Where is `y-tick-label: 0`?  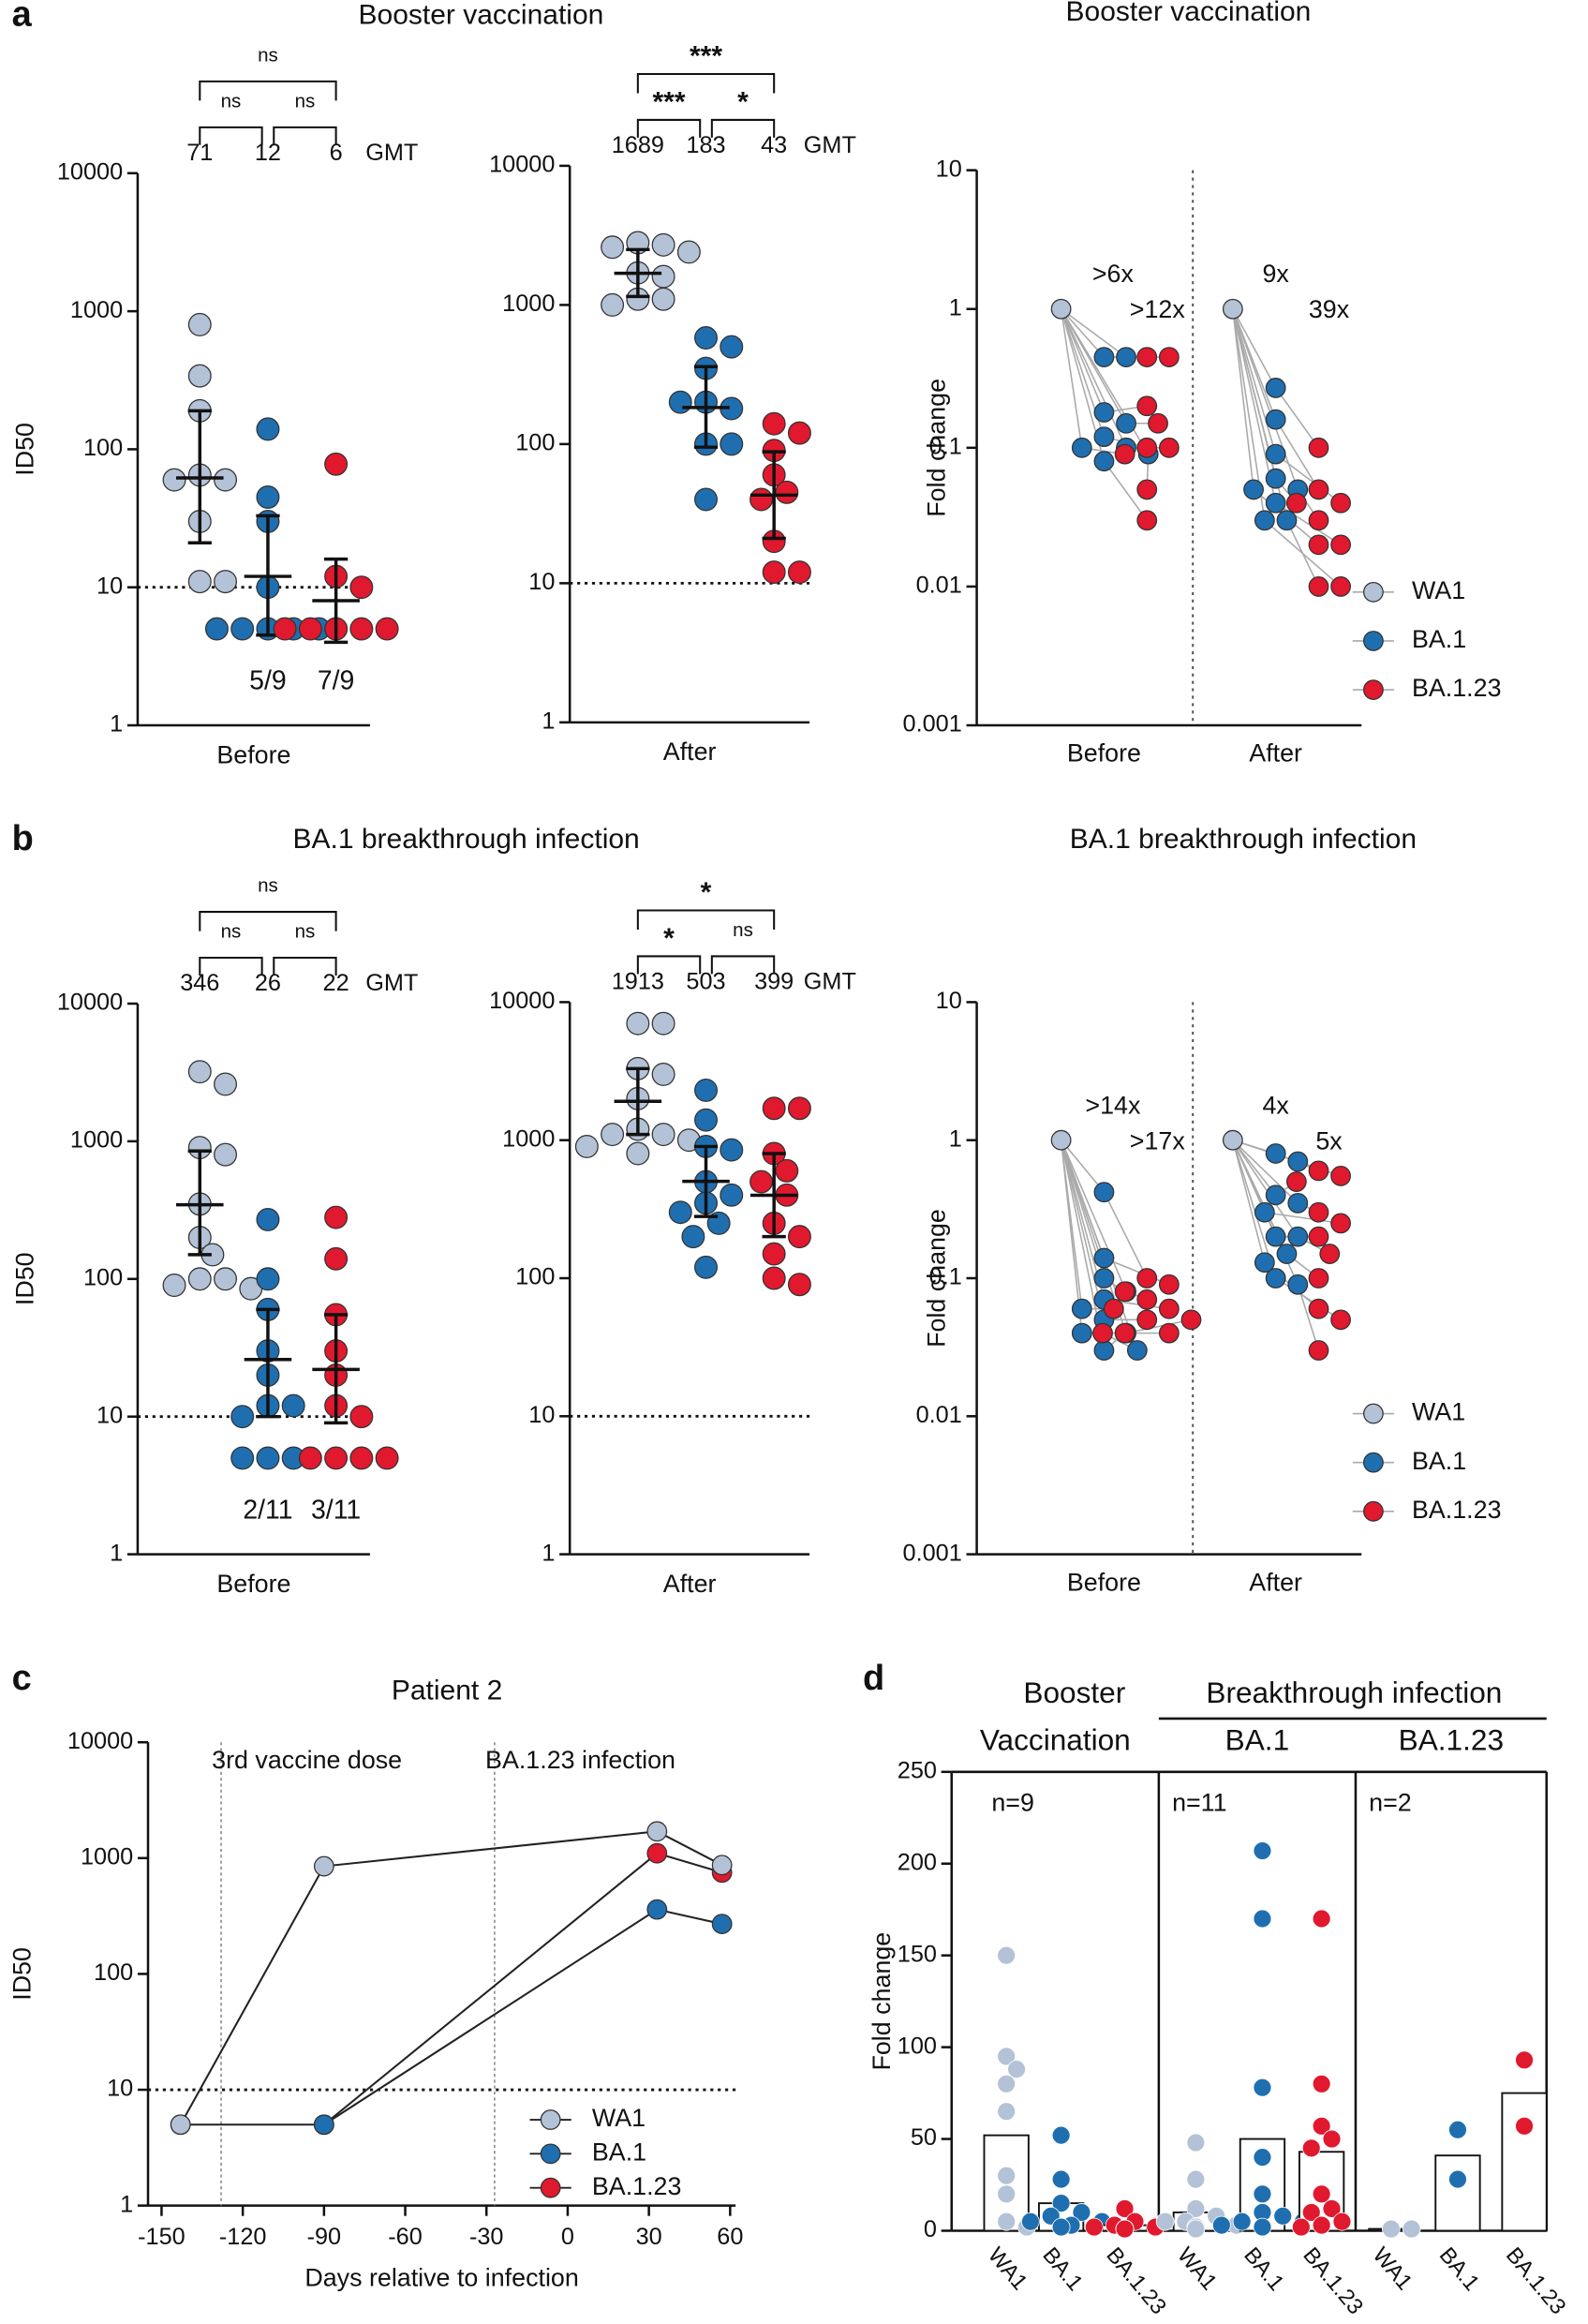
y-tick-label: 0 is located at coordinates (930, 2229).